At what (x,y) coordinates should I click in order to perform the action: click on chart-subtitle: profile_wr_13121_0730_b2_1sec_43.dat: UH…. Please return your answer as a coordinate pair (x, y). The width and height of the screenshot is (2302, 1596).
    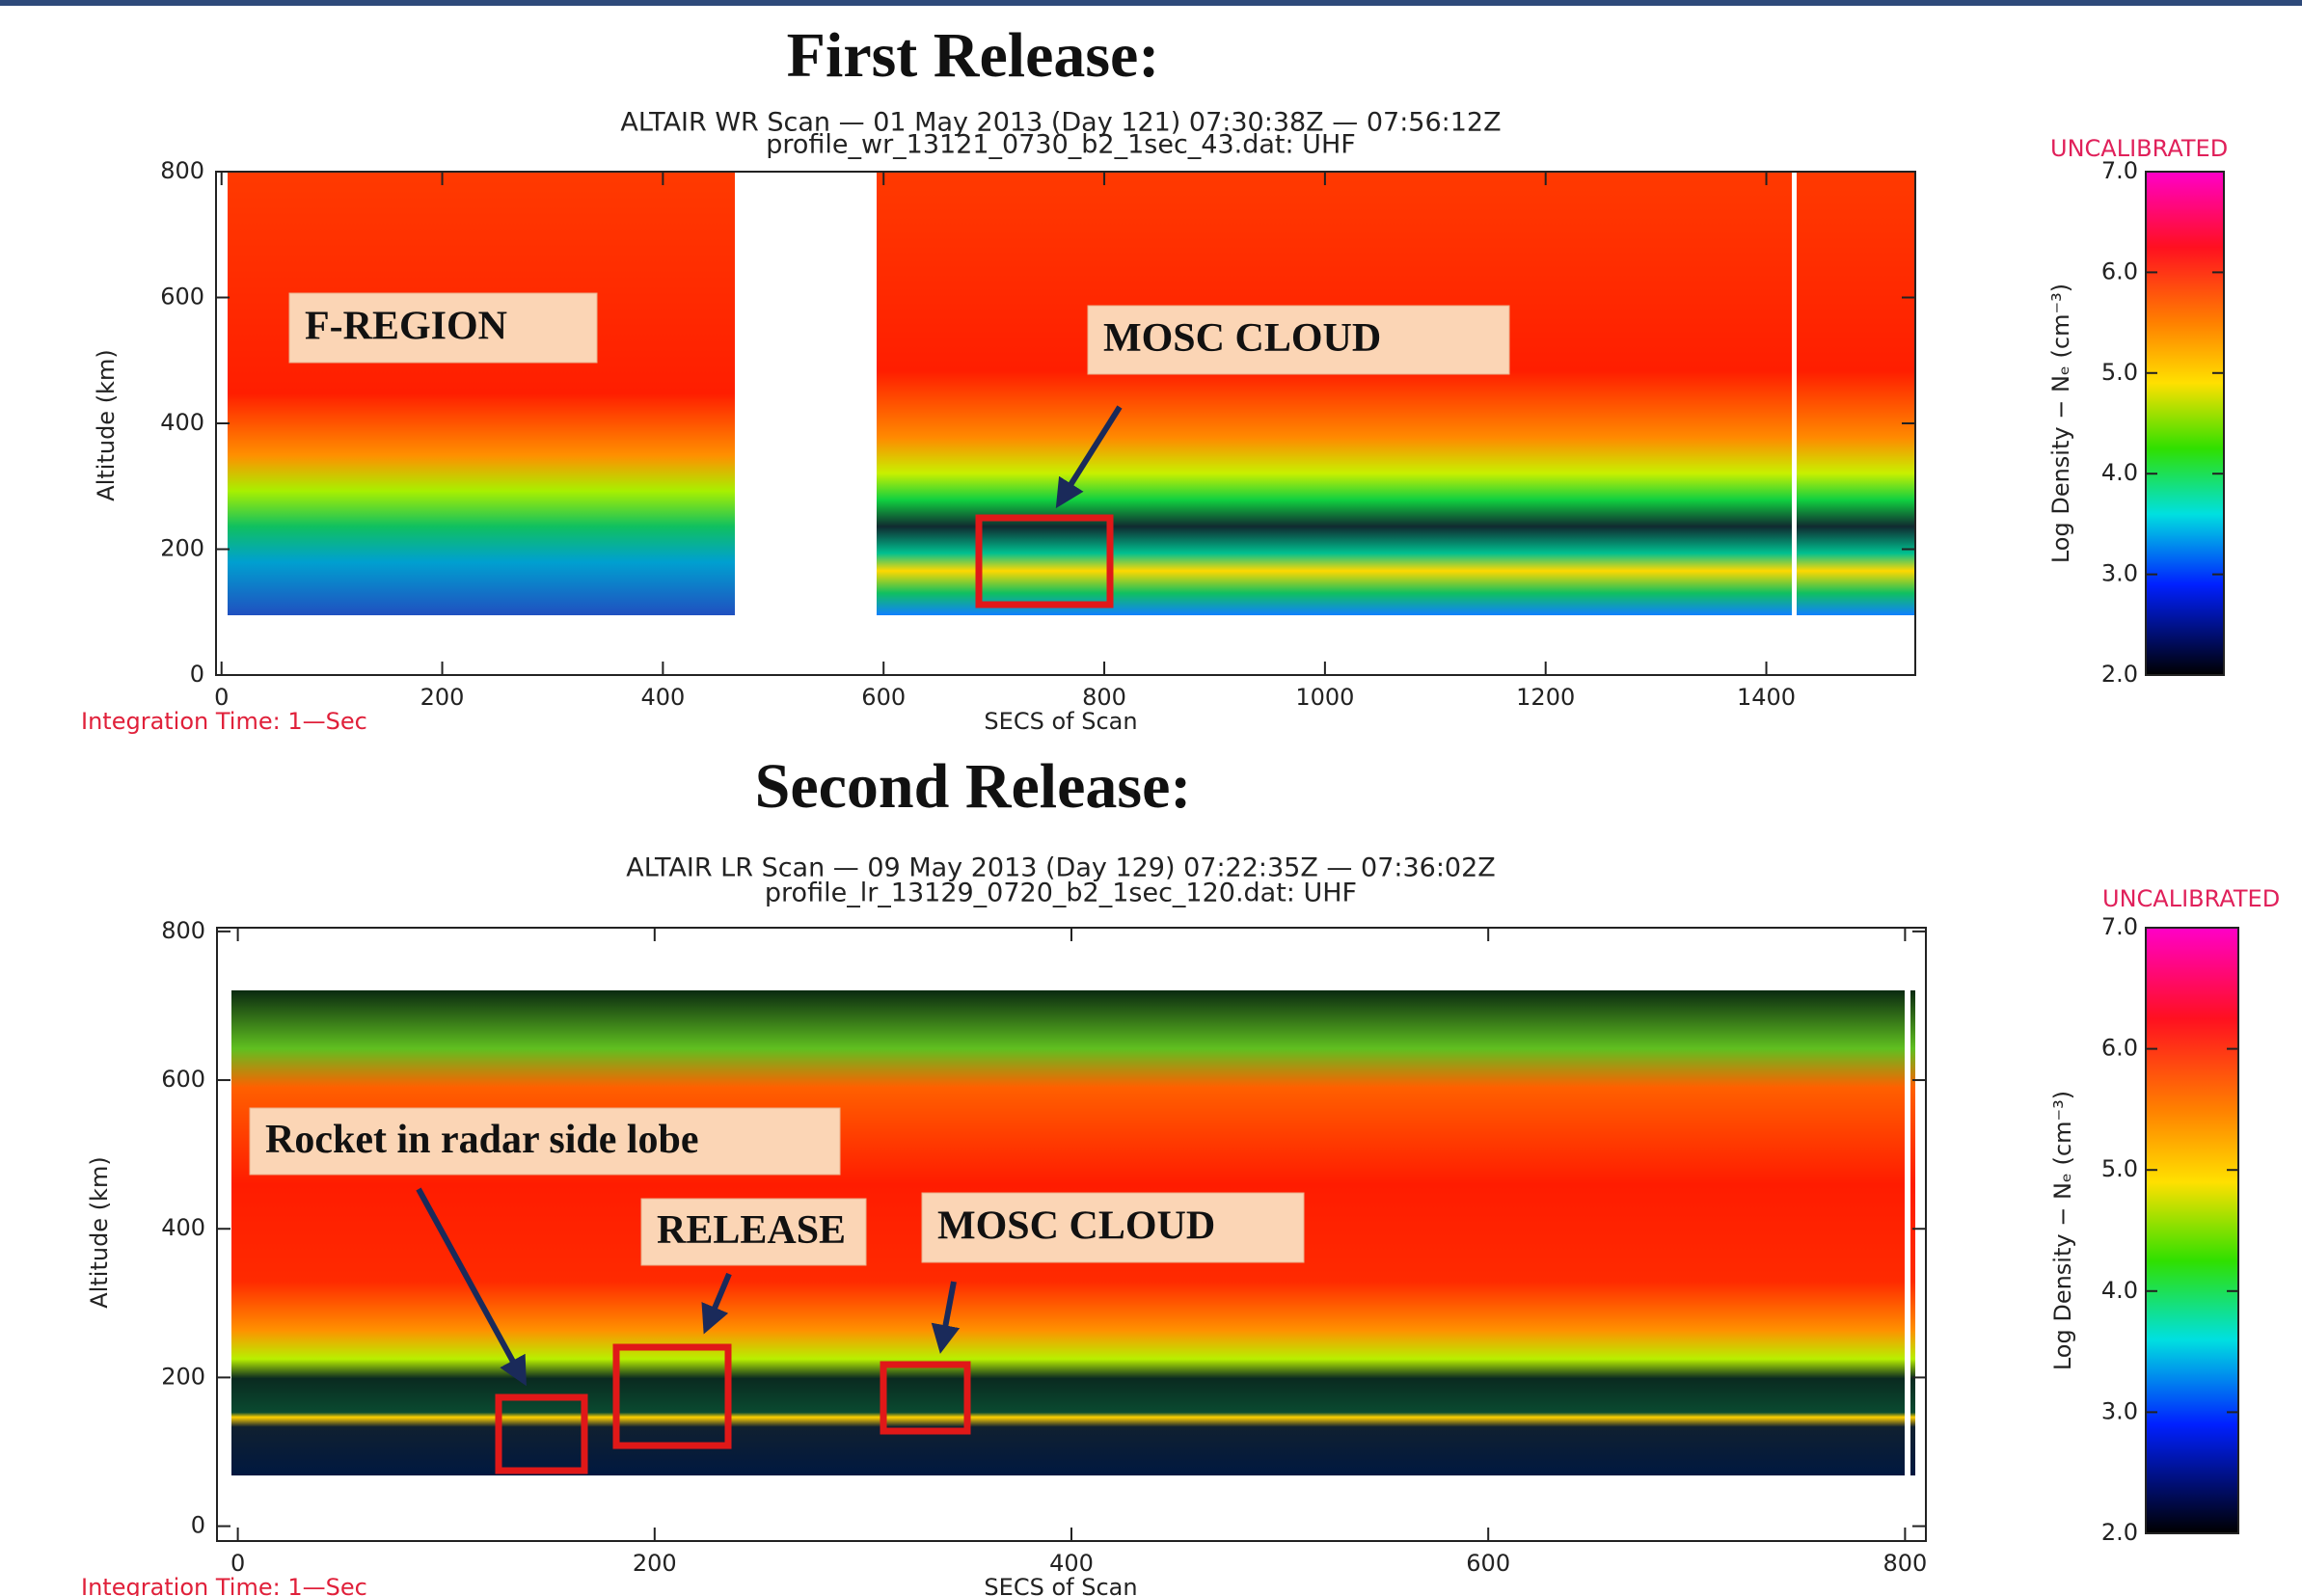
    Looking at the image, I should click on (1061, 145).